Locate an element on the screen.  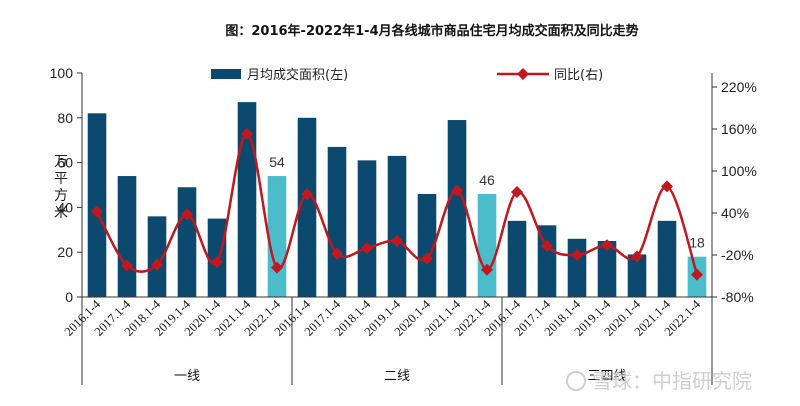
y-left-tick-label: 40 is located at coordinates (65, 207).